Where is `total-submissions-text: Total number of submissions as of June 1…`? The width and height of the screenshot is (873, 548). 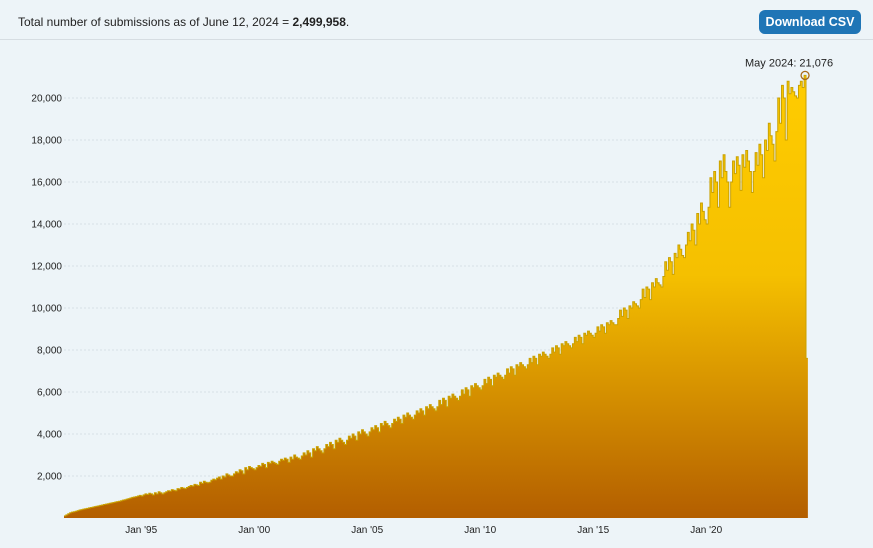 total-submissions-text: Total number of submissions as of June 1… is located at coordinates (183, 22).